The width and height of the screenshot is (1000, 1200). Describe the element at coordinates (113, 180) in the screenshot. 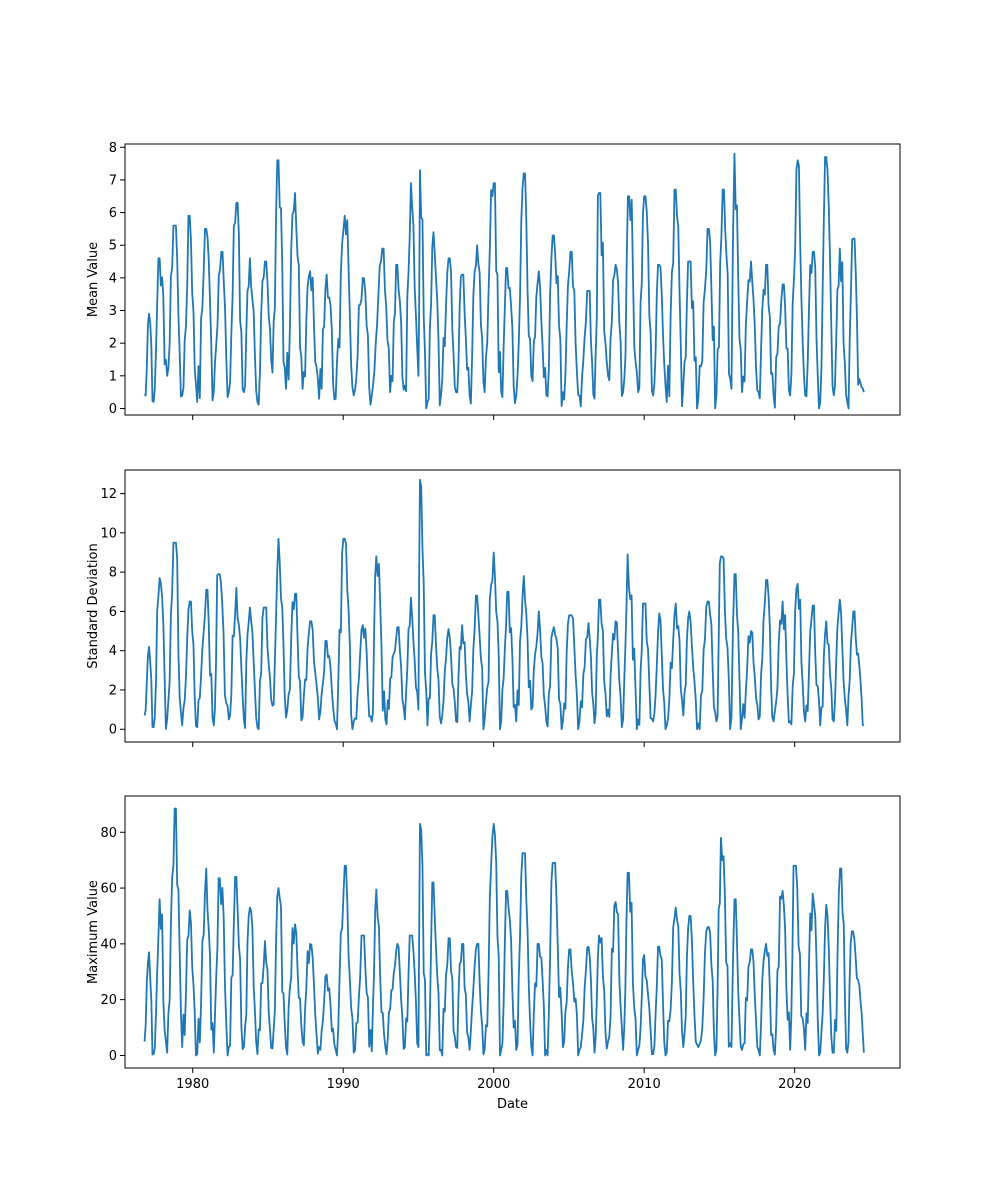

I see `y-tick-label: 7` at that location.